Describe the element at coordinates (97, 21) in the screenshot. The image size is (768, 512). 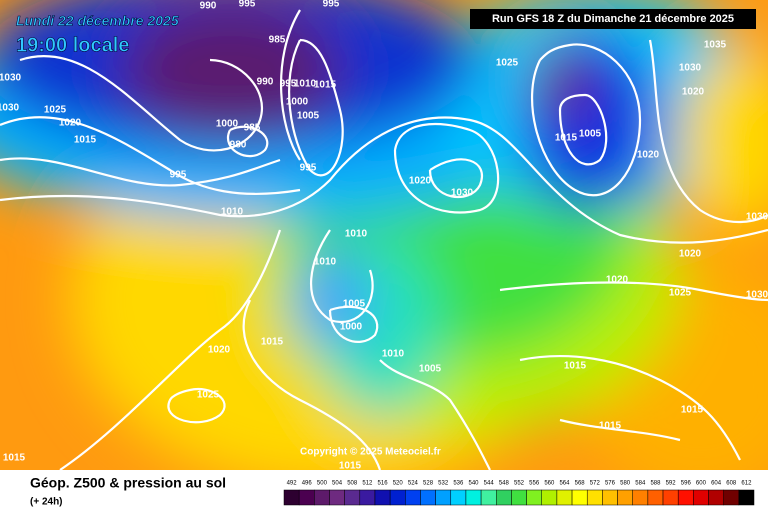
I see `date: Lundi 22 décembre 2025` at that location.